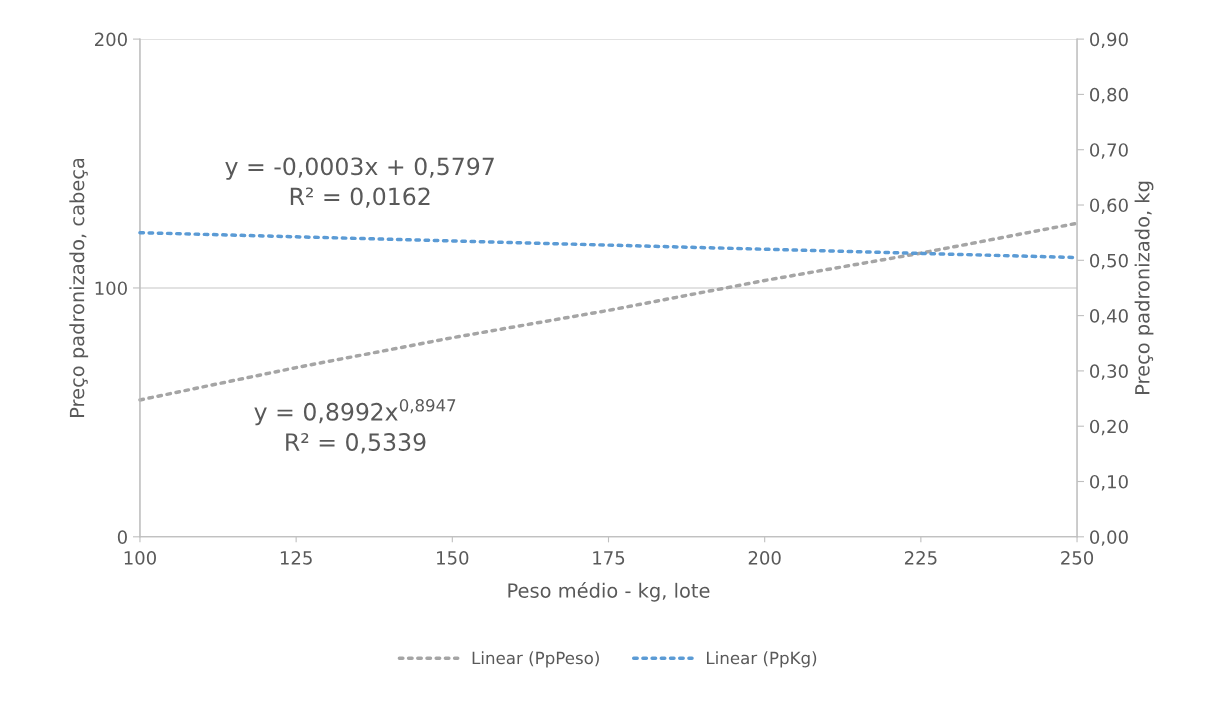 Image resolution: width=1217 pixels, height=711 pixels. What do you see at coordinates (1109, 372) in the screenshot?
I see `y2-tick-label: 0,30` at bounding box center [1109, 372].